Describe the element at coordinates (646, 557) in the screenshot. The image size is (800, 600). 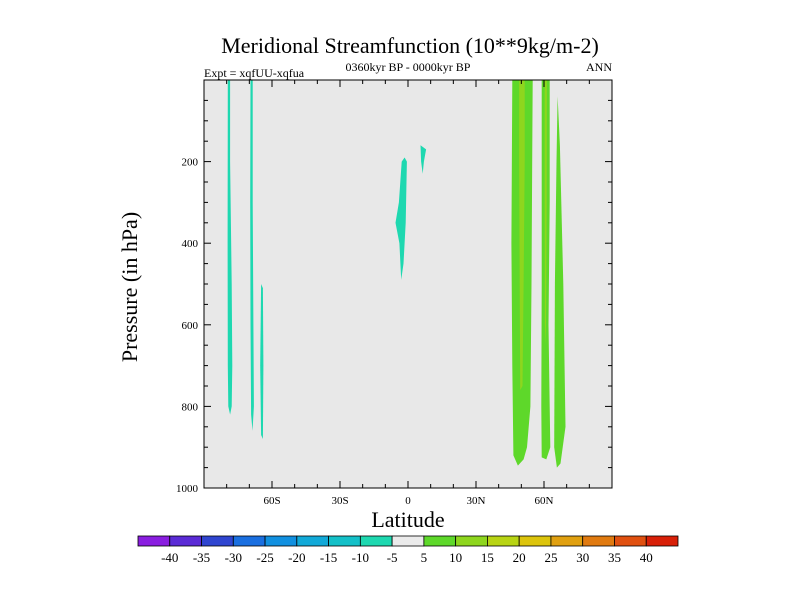
I see `colorbar-label: 40` at that location.